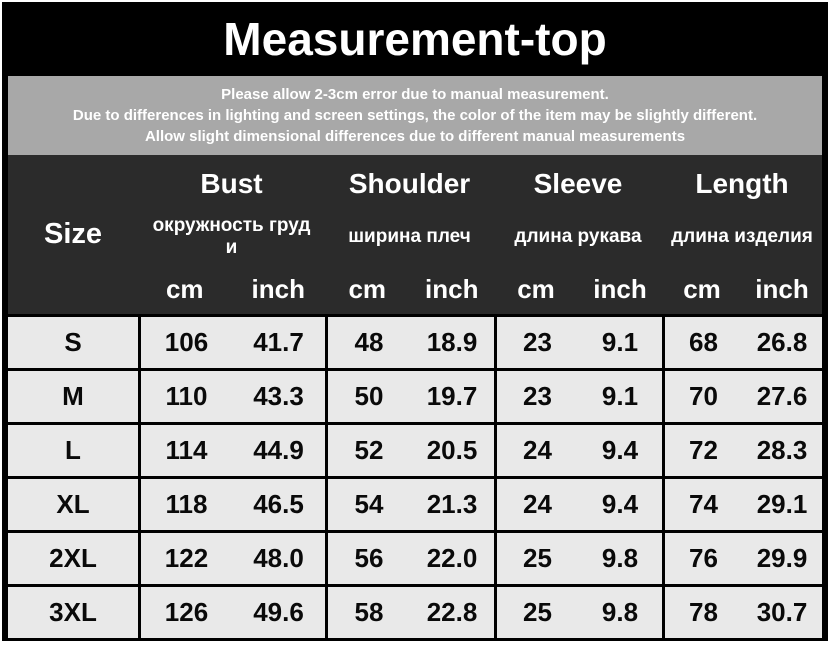 Image resolution: width=830 pixels, height=647 pixels. Describe the element at coordinates (702, 504) in the screenshot. I see `cell-length-cm: 74` at that location.